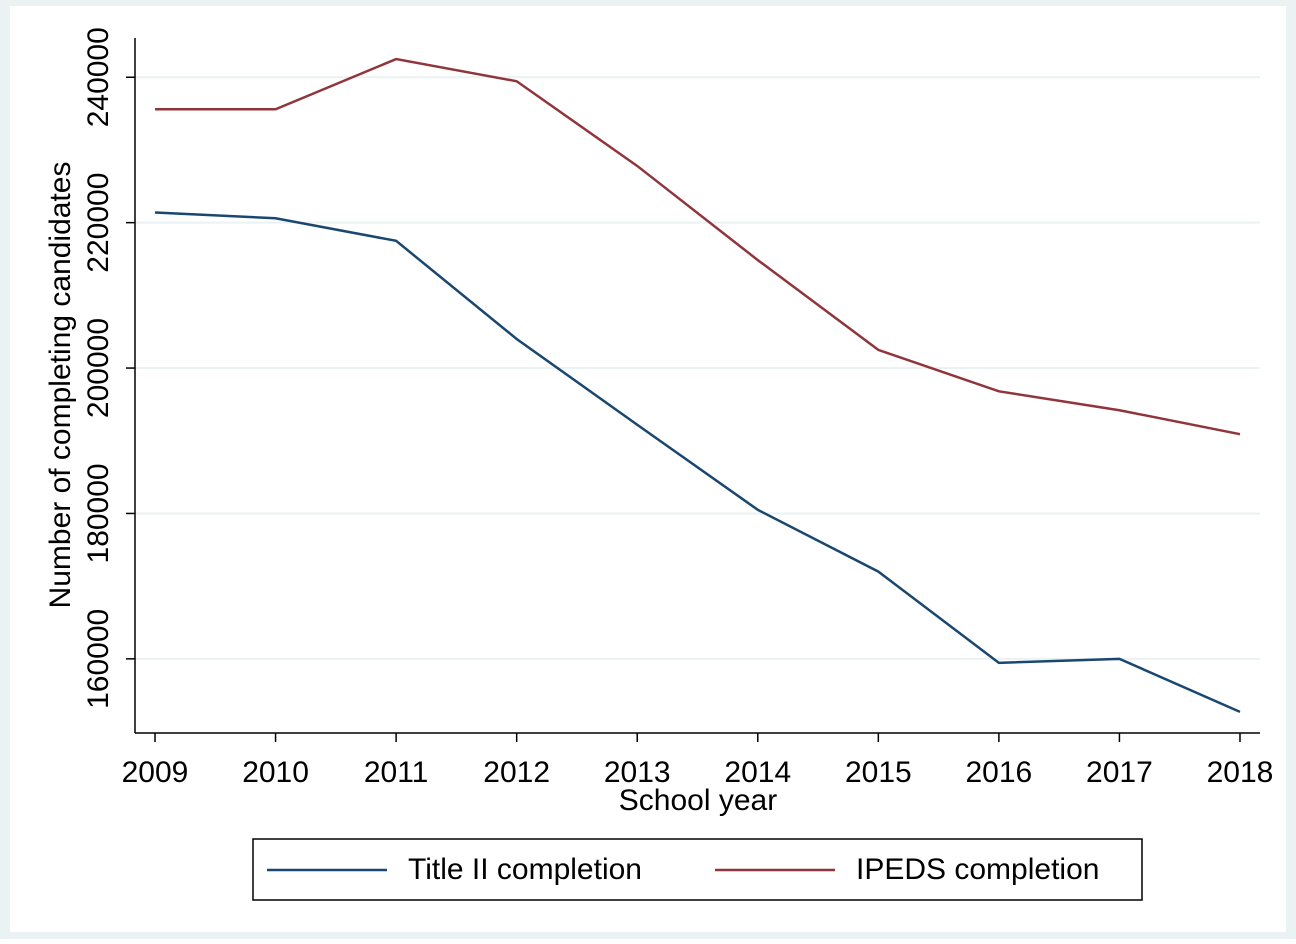  I want to click on y-tick-label: 240000, so click(98, 77).